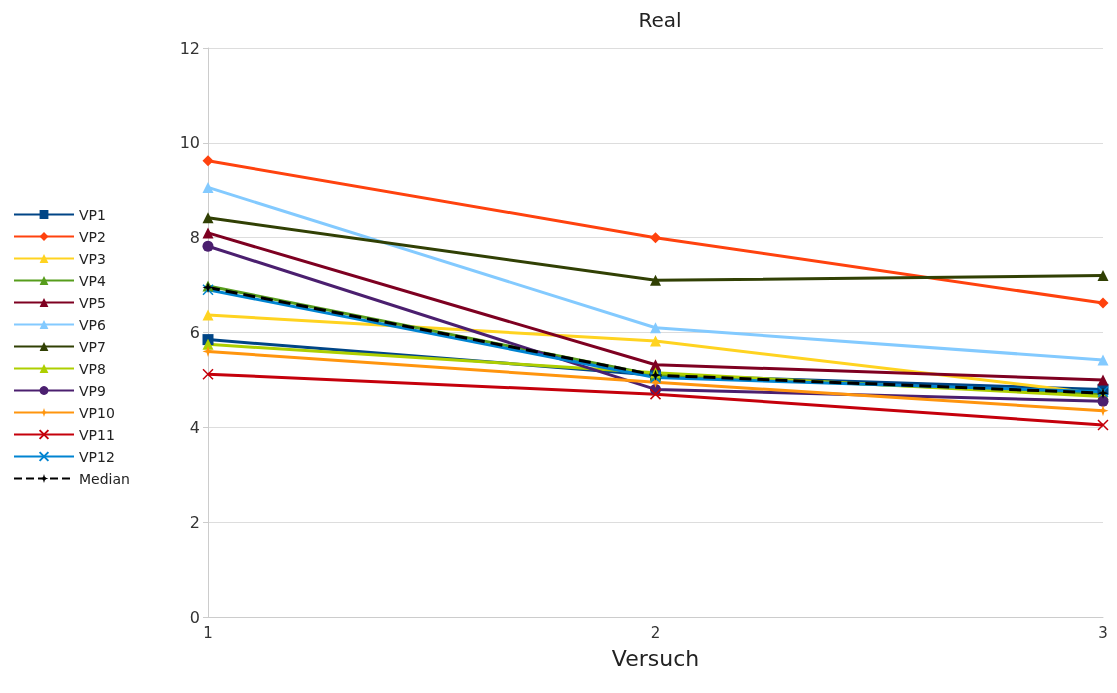 The height and width of the screenshot is (693, 1117). What do you see at coordinates (655, 658) in the screenshot?
I see `x-axis-title: Versuch` at bounding box center [655, 658].